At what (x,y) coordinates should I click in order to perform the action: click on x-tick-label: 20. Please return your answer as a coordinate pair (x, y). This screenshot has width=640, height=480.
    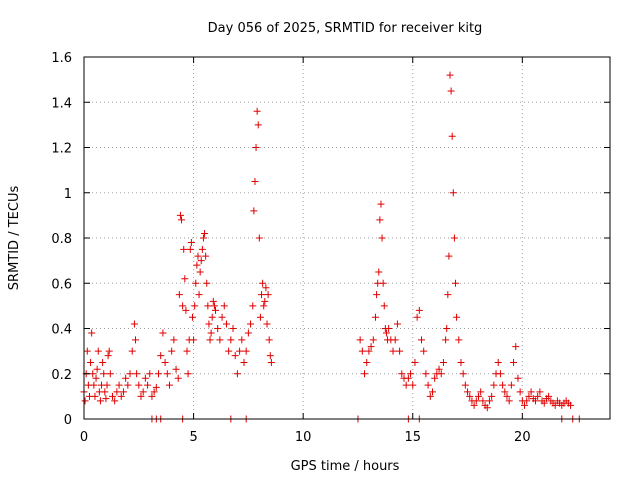
    Looking at the image, I should click on (522, 437).